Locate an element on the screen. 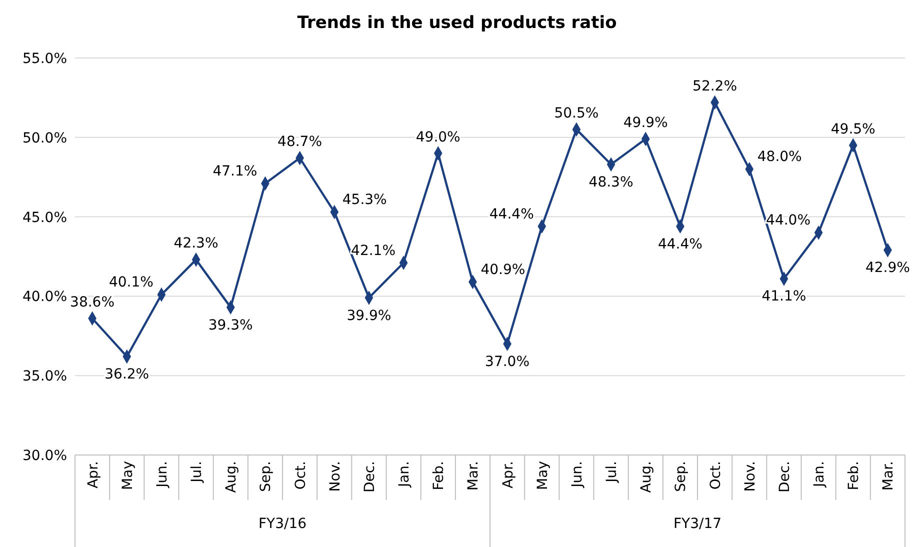 Image resolution: width=914 pixels, height=547 pixels. y-tick-label: 30.0% is located at coordinates (44, 456).